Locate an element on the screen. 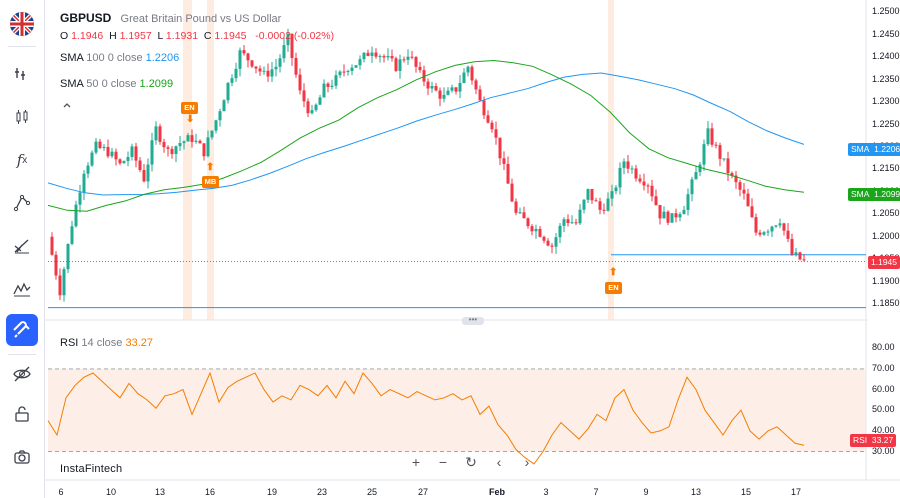 The width and height of the screenshot is (900, 498). time-tick-label: 9 is located at coordinates (646, 492).